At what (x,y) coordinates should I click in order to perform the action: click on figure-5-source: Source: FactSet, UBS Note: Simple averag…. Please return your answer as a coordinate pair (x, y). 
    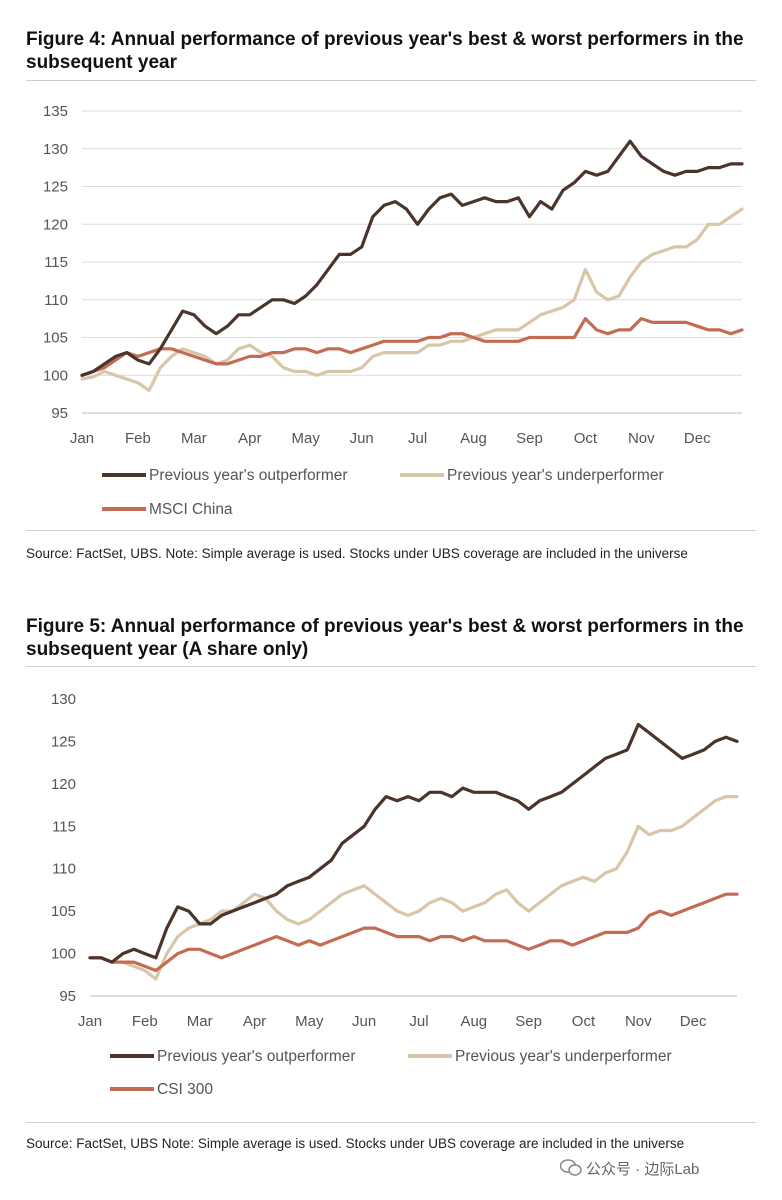
    Looking at the image, I should click on (355, 1143).